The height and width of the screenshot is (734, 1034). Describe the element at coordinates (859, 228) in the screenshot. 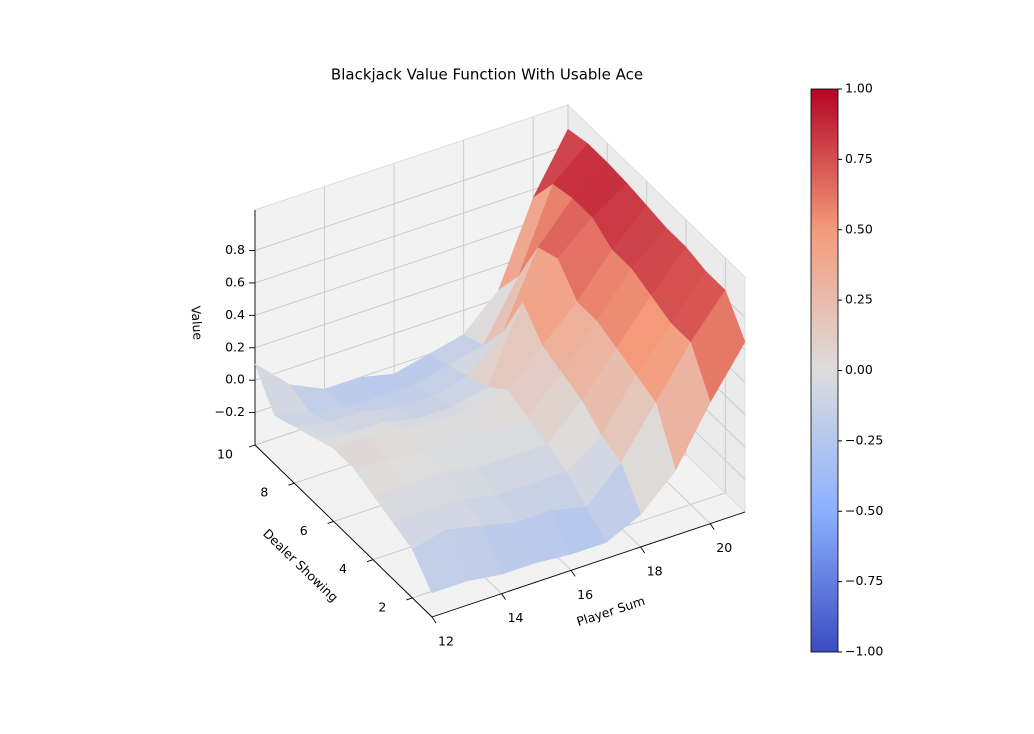

I see `colorbar-tick-label: 0.50` at that location.